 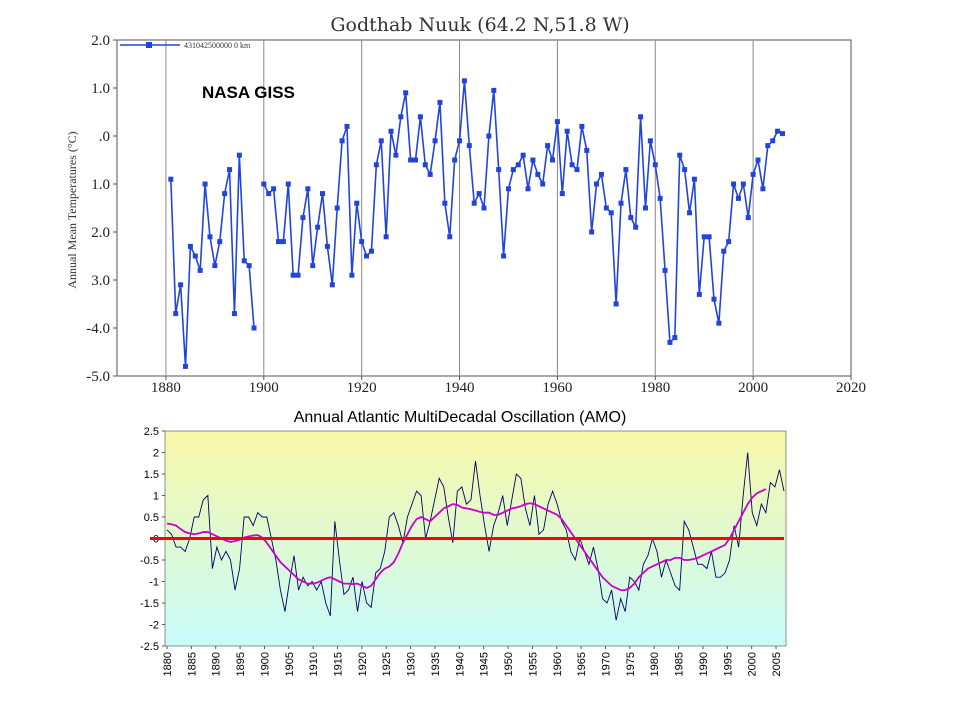 I want to click on amo-x-tick-label: 1980, so click(x=655, y=664).